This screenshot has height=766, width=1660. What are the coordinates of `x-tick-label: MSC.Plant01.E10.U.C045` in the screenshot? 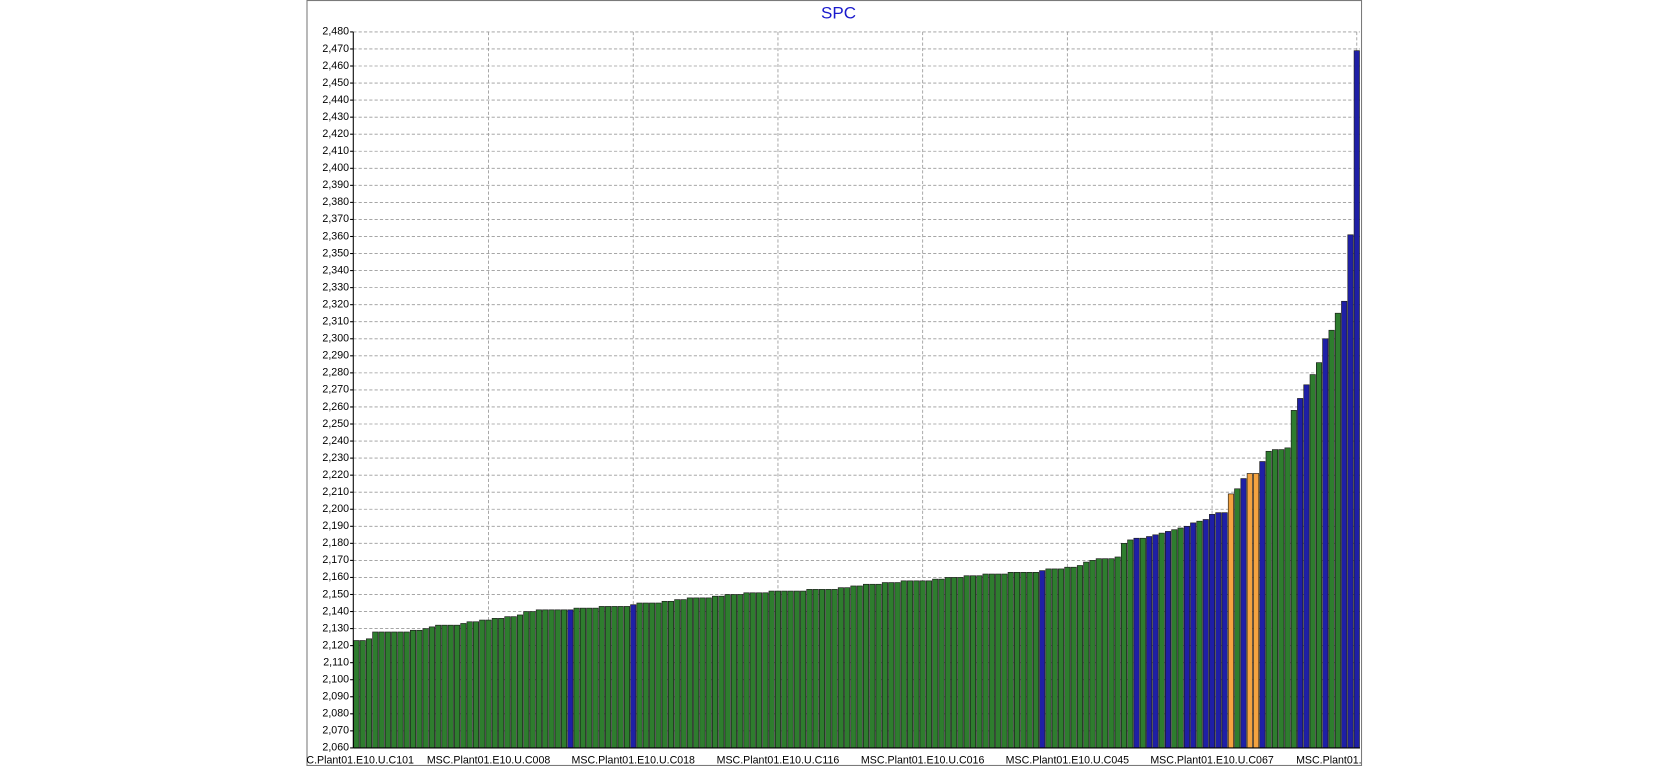 It's located at (1068, 760).